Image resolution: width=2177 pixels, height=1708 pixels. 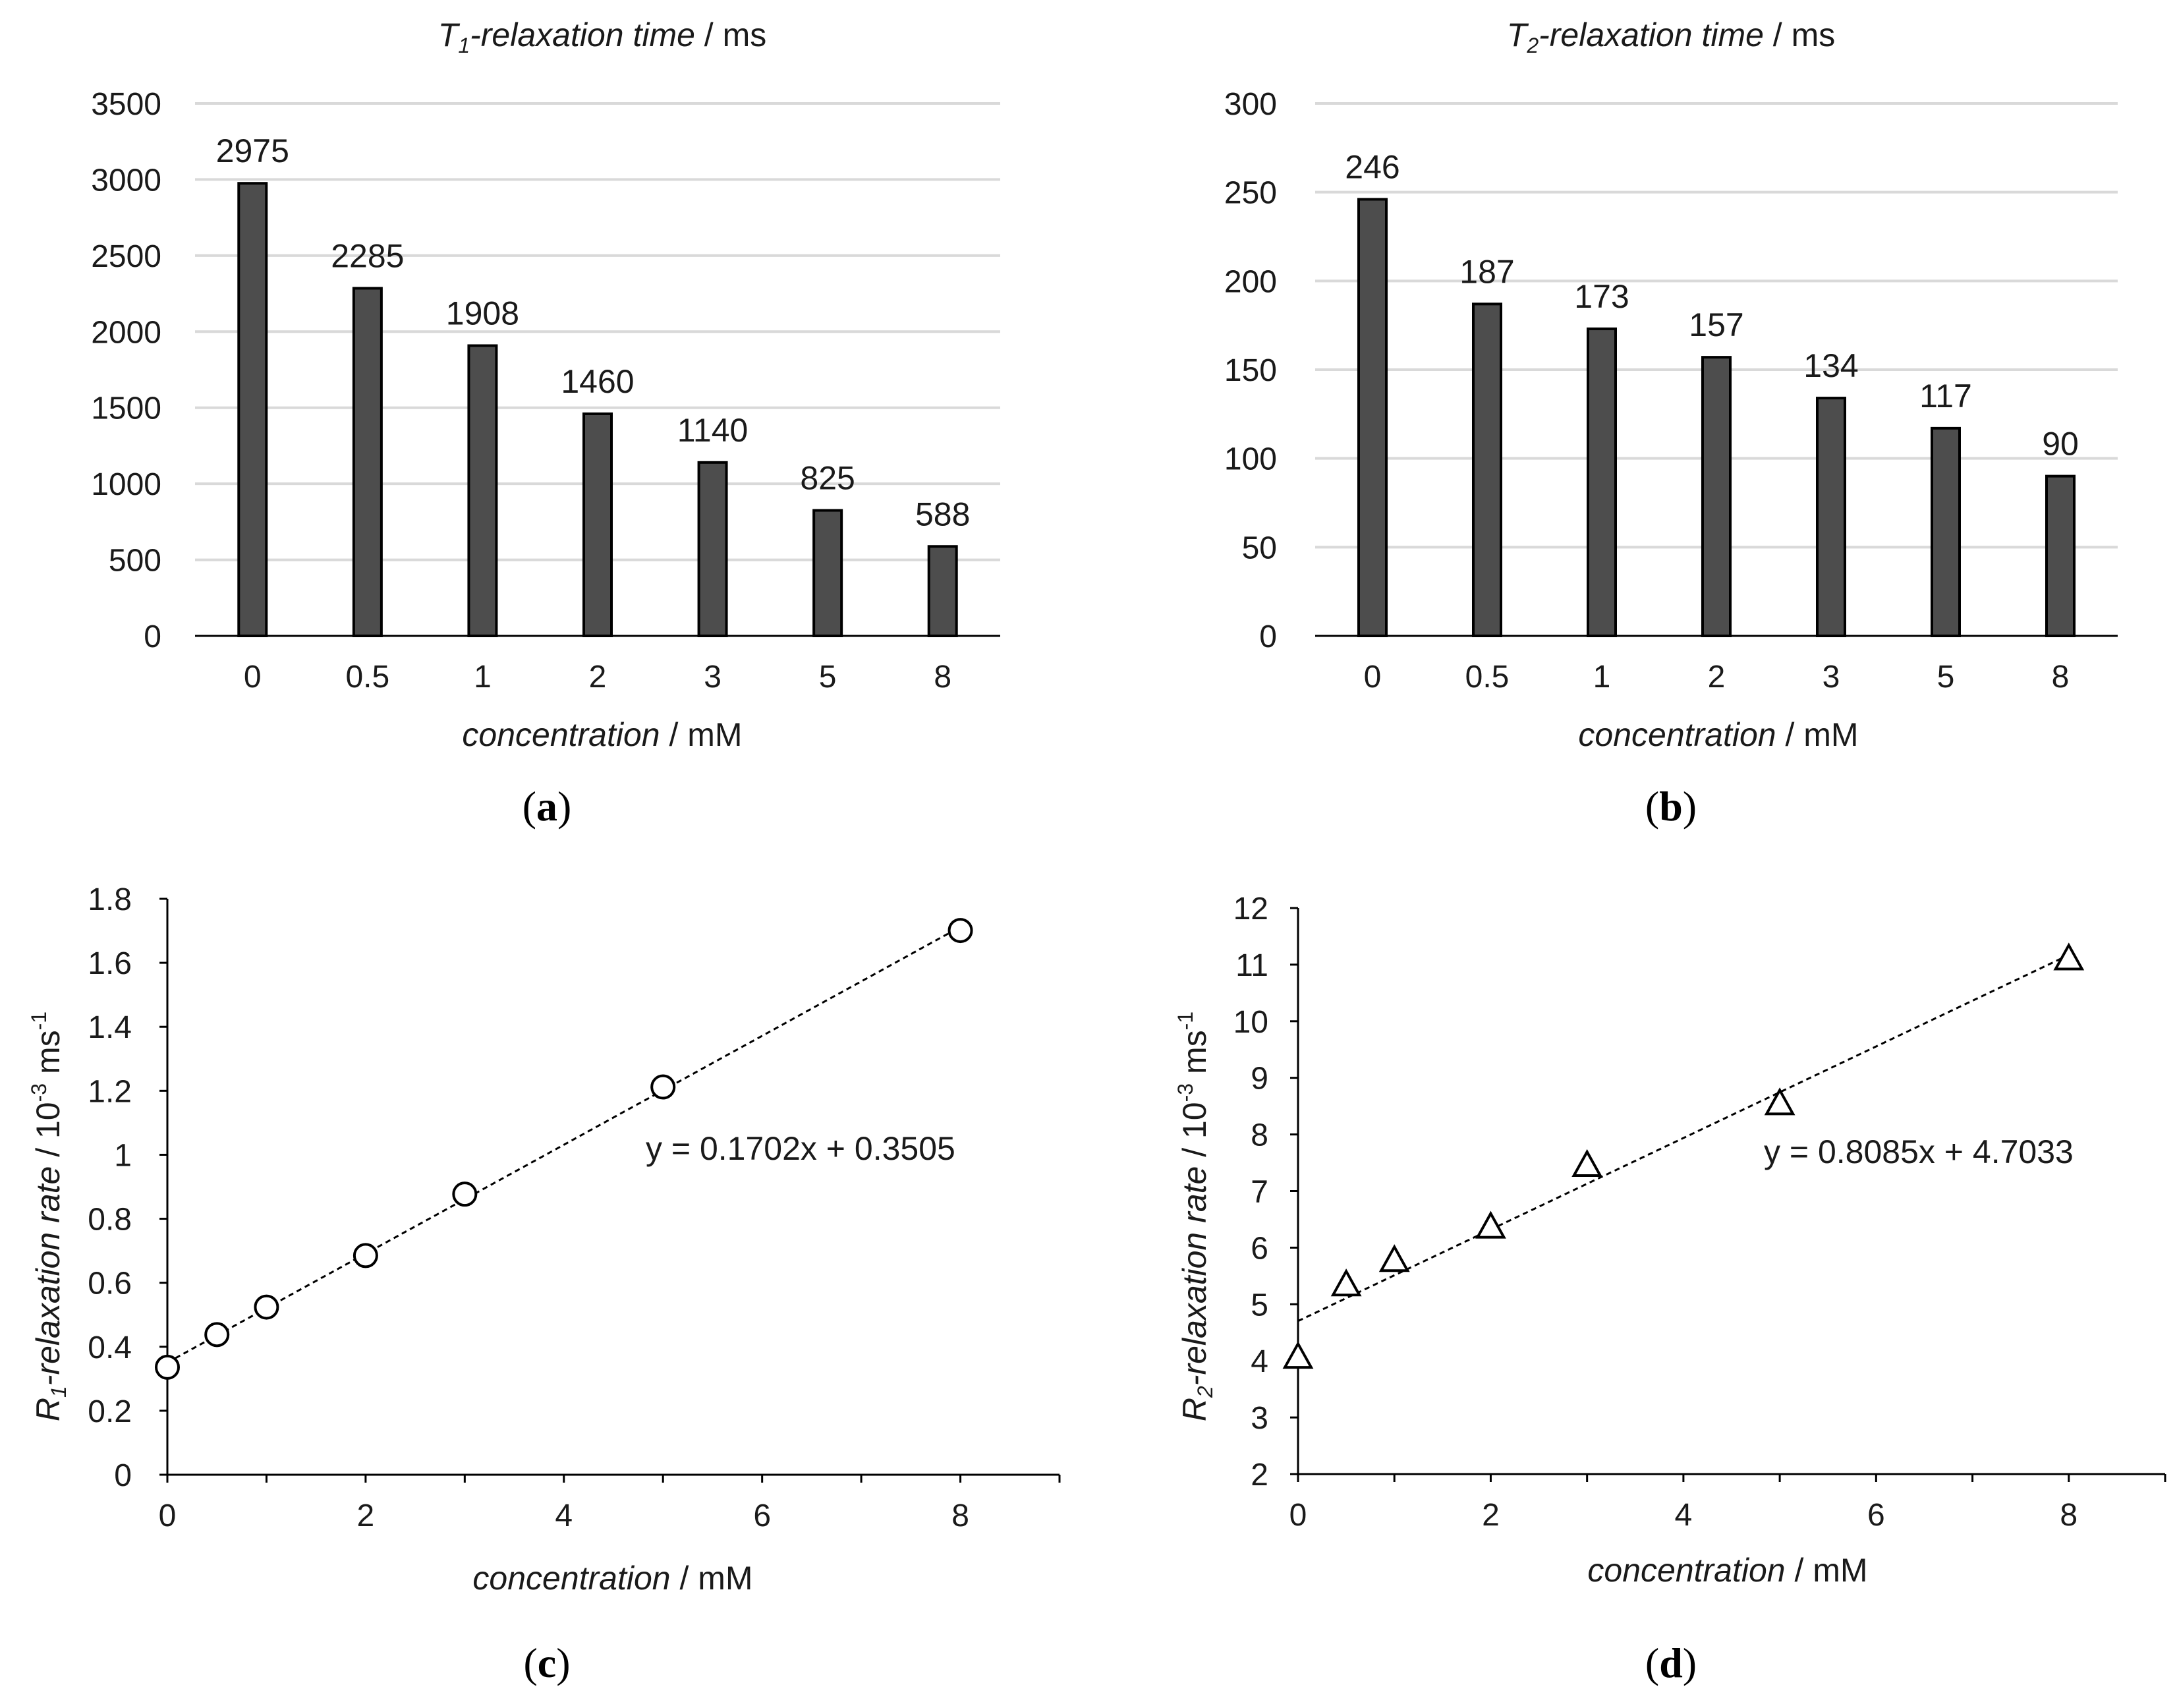 What do you see at coordinates (123, 1155) in the screenshot?
I see `c-y-tick-label: 1` at bounding box center [123, 1155].